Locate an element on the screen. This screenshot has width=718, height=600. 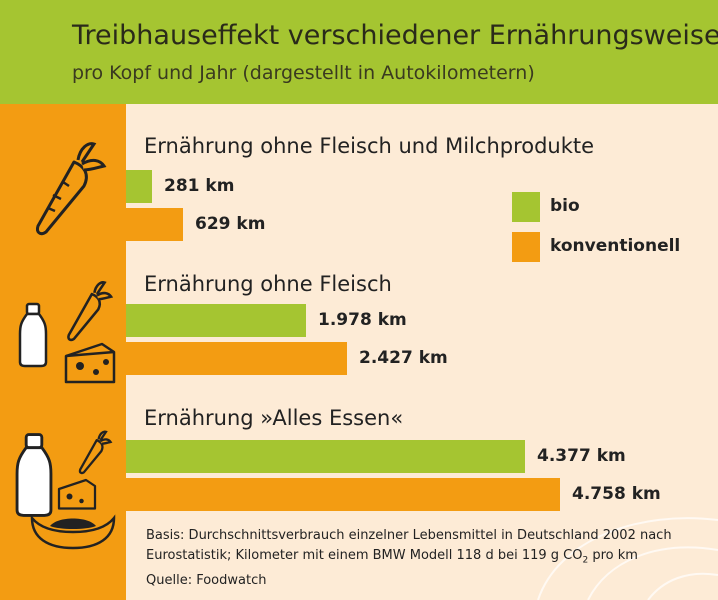
footnote-line-2-end: pro km is located at coordinates (613, 555).